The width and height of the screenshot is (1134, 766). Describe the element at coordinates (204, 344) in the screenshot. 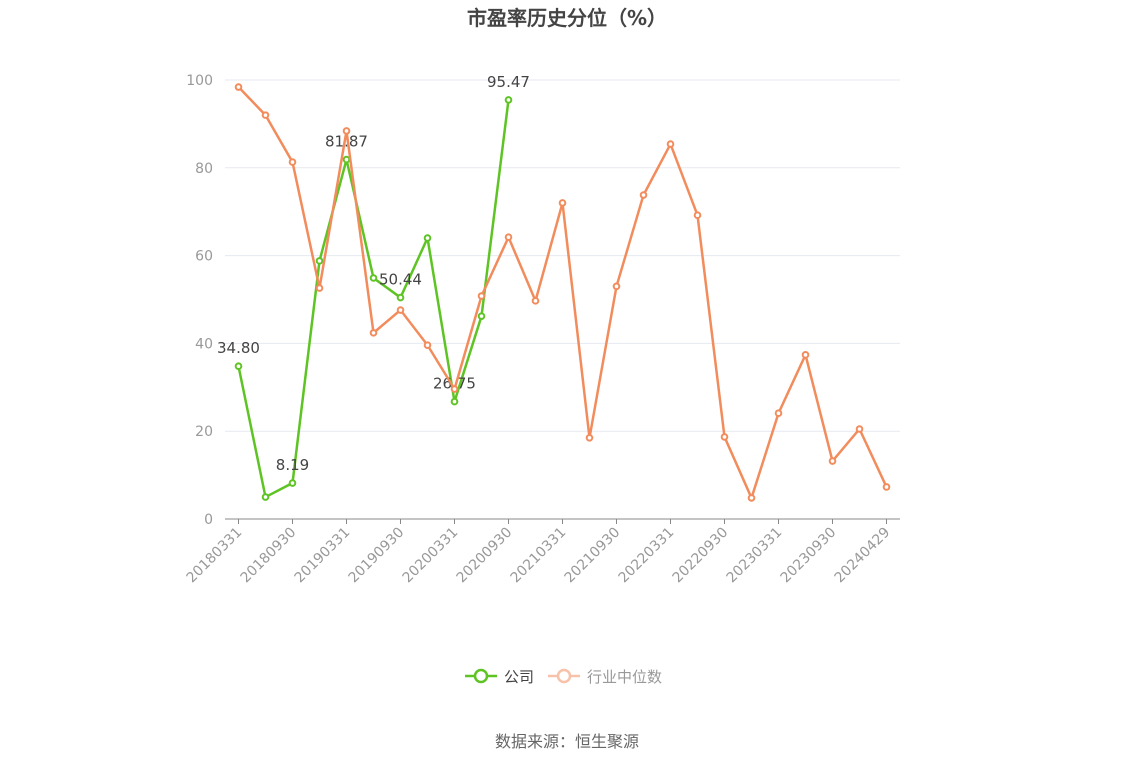

I see `y-tick-label: 40` at that location.